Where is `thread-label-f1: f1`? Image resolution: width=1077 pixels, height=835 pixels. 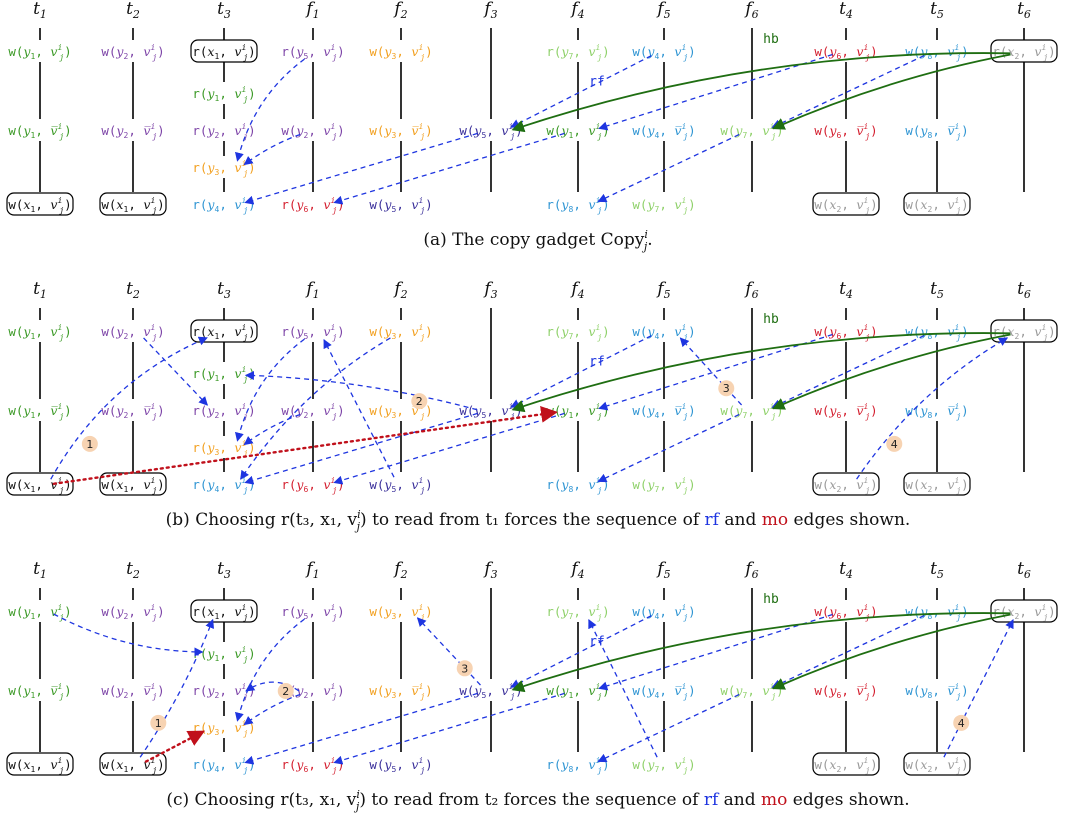
thread-label-f1: f1 is located at coordinates (311, 290).